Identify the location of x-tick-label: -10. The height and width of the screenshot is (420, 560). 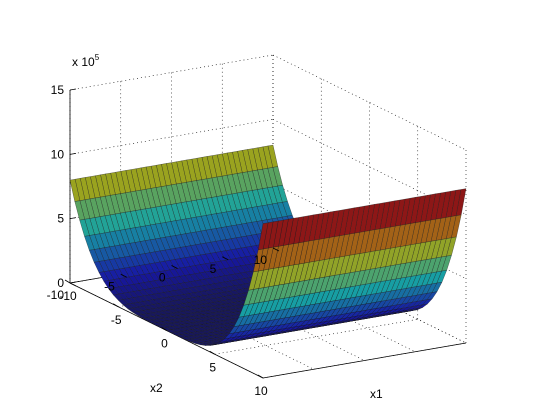
(68, 296).